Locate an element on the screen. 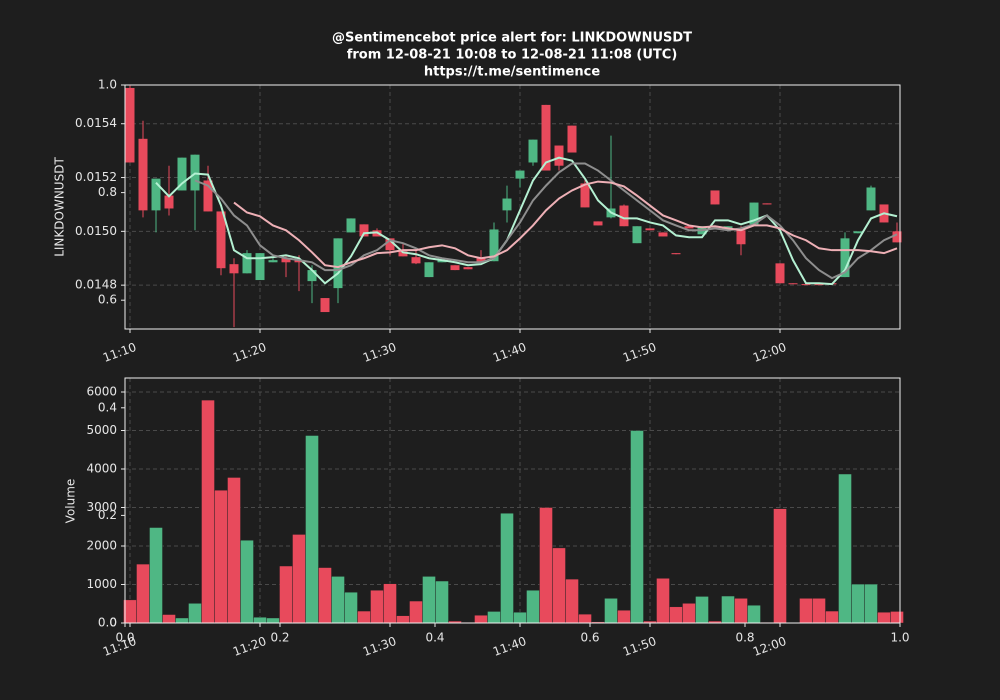 Image resolution: width=1000 pixels, height=700 pixels. y-tick-label: 0.0150 is located at coordinates (96, 231).